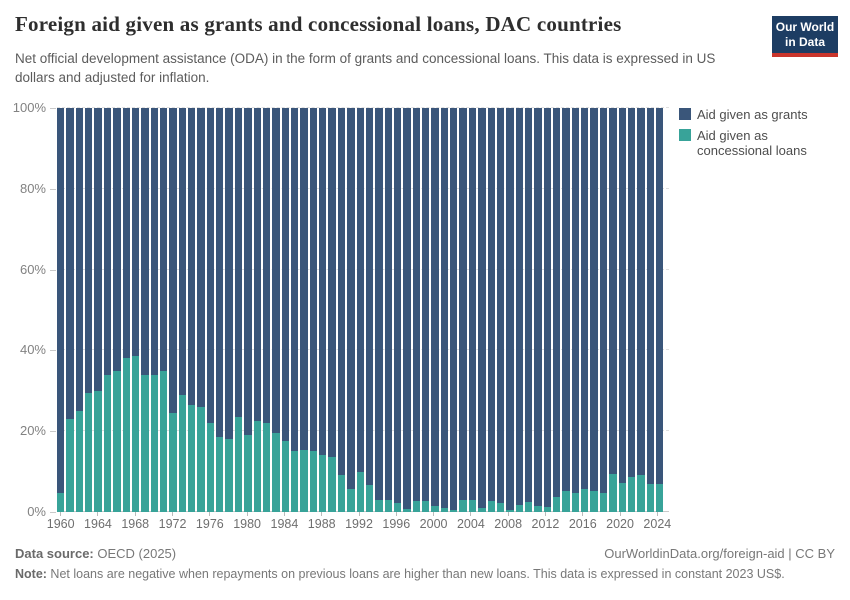 Image resolution: width=850 pixels, height=600 pixels. Describe the element at coordinates (323, 483) in the screenshot. I see `bar-1988-loans-segment` at that location.